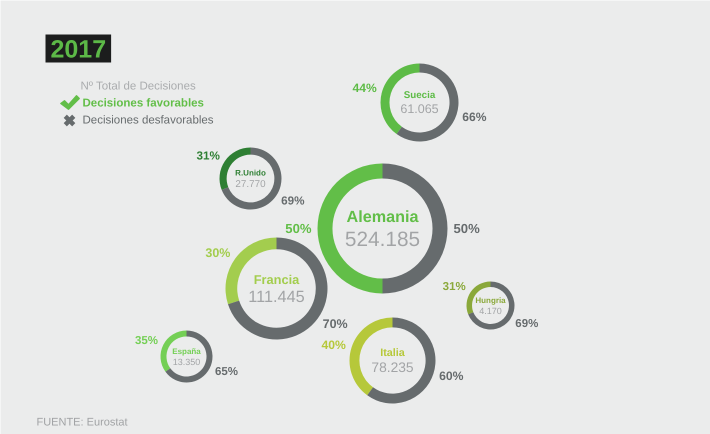 This screenshot has height=434, width=710. I want to click on text: España, so click(187, 351).